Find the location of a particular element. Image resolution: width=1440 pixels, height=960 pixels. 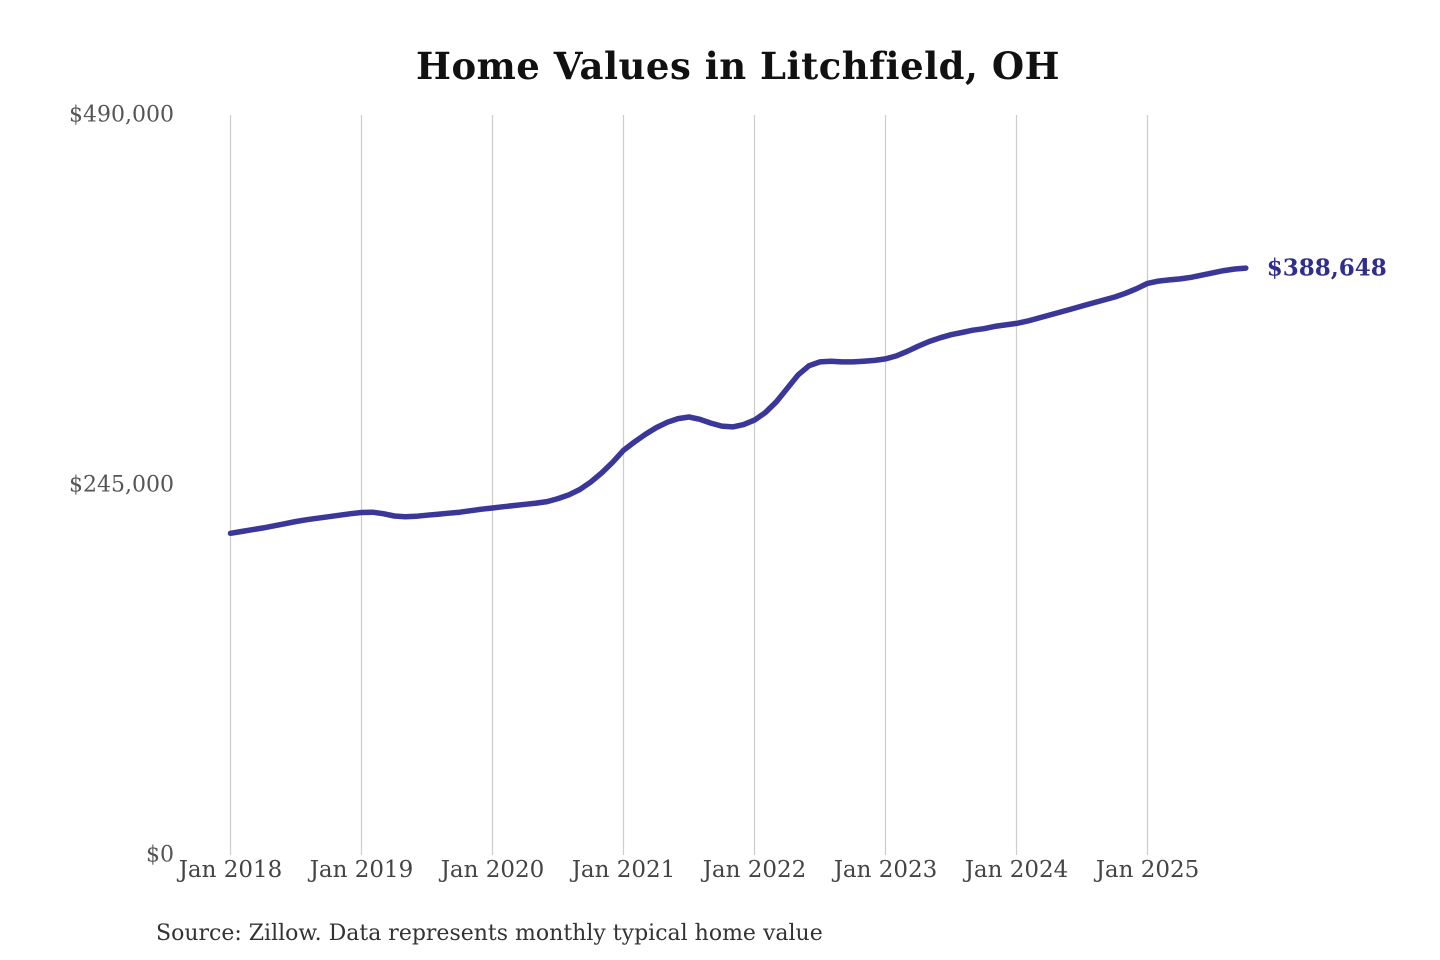

x-tick-label: Jan 2022 is located at coordinates (754, 870).